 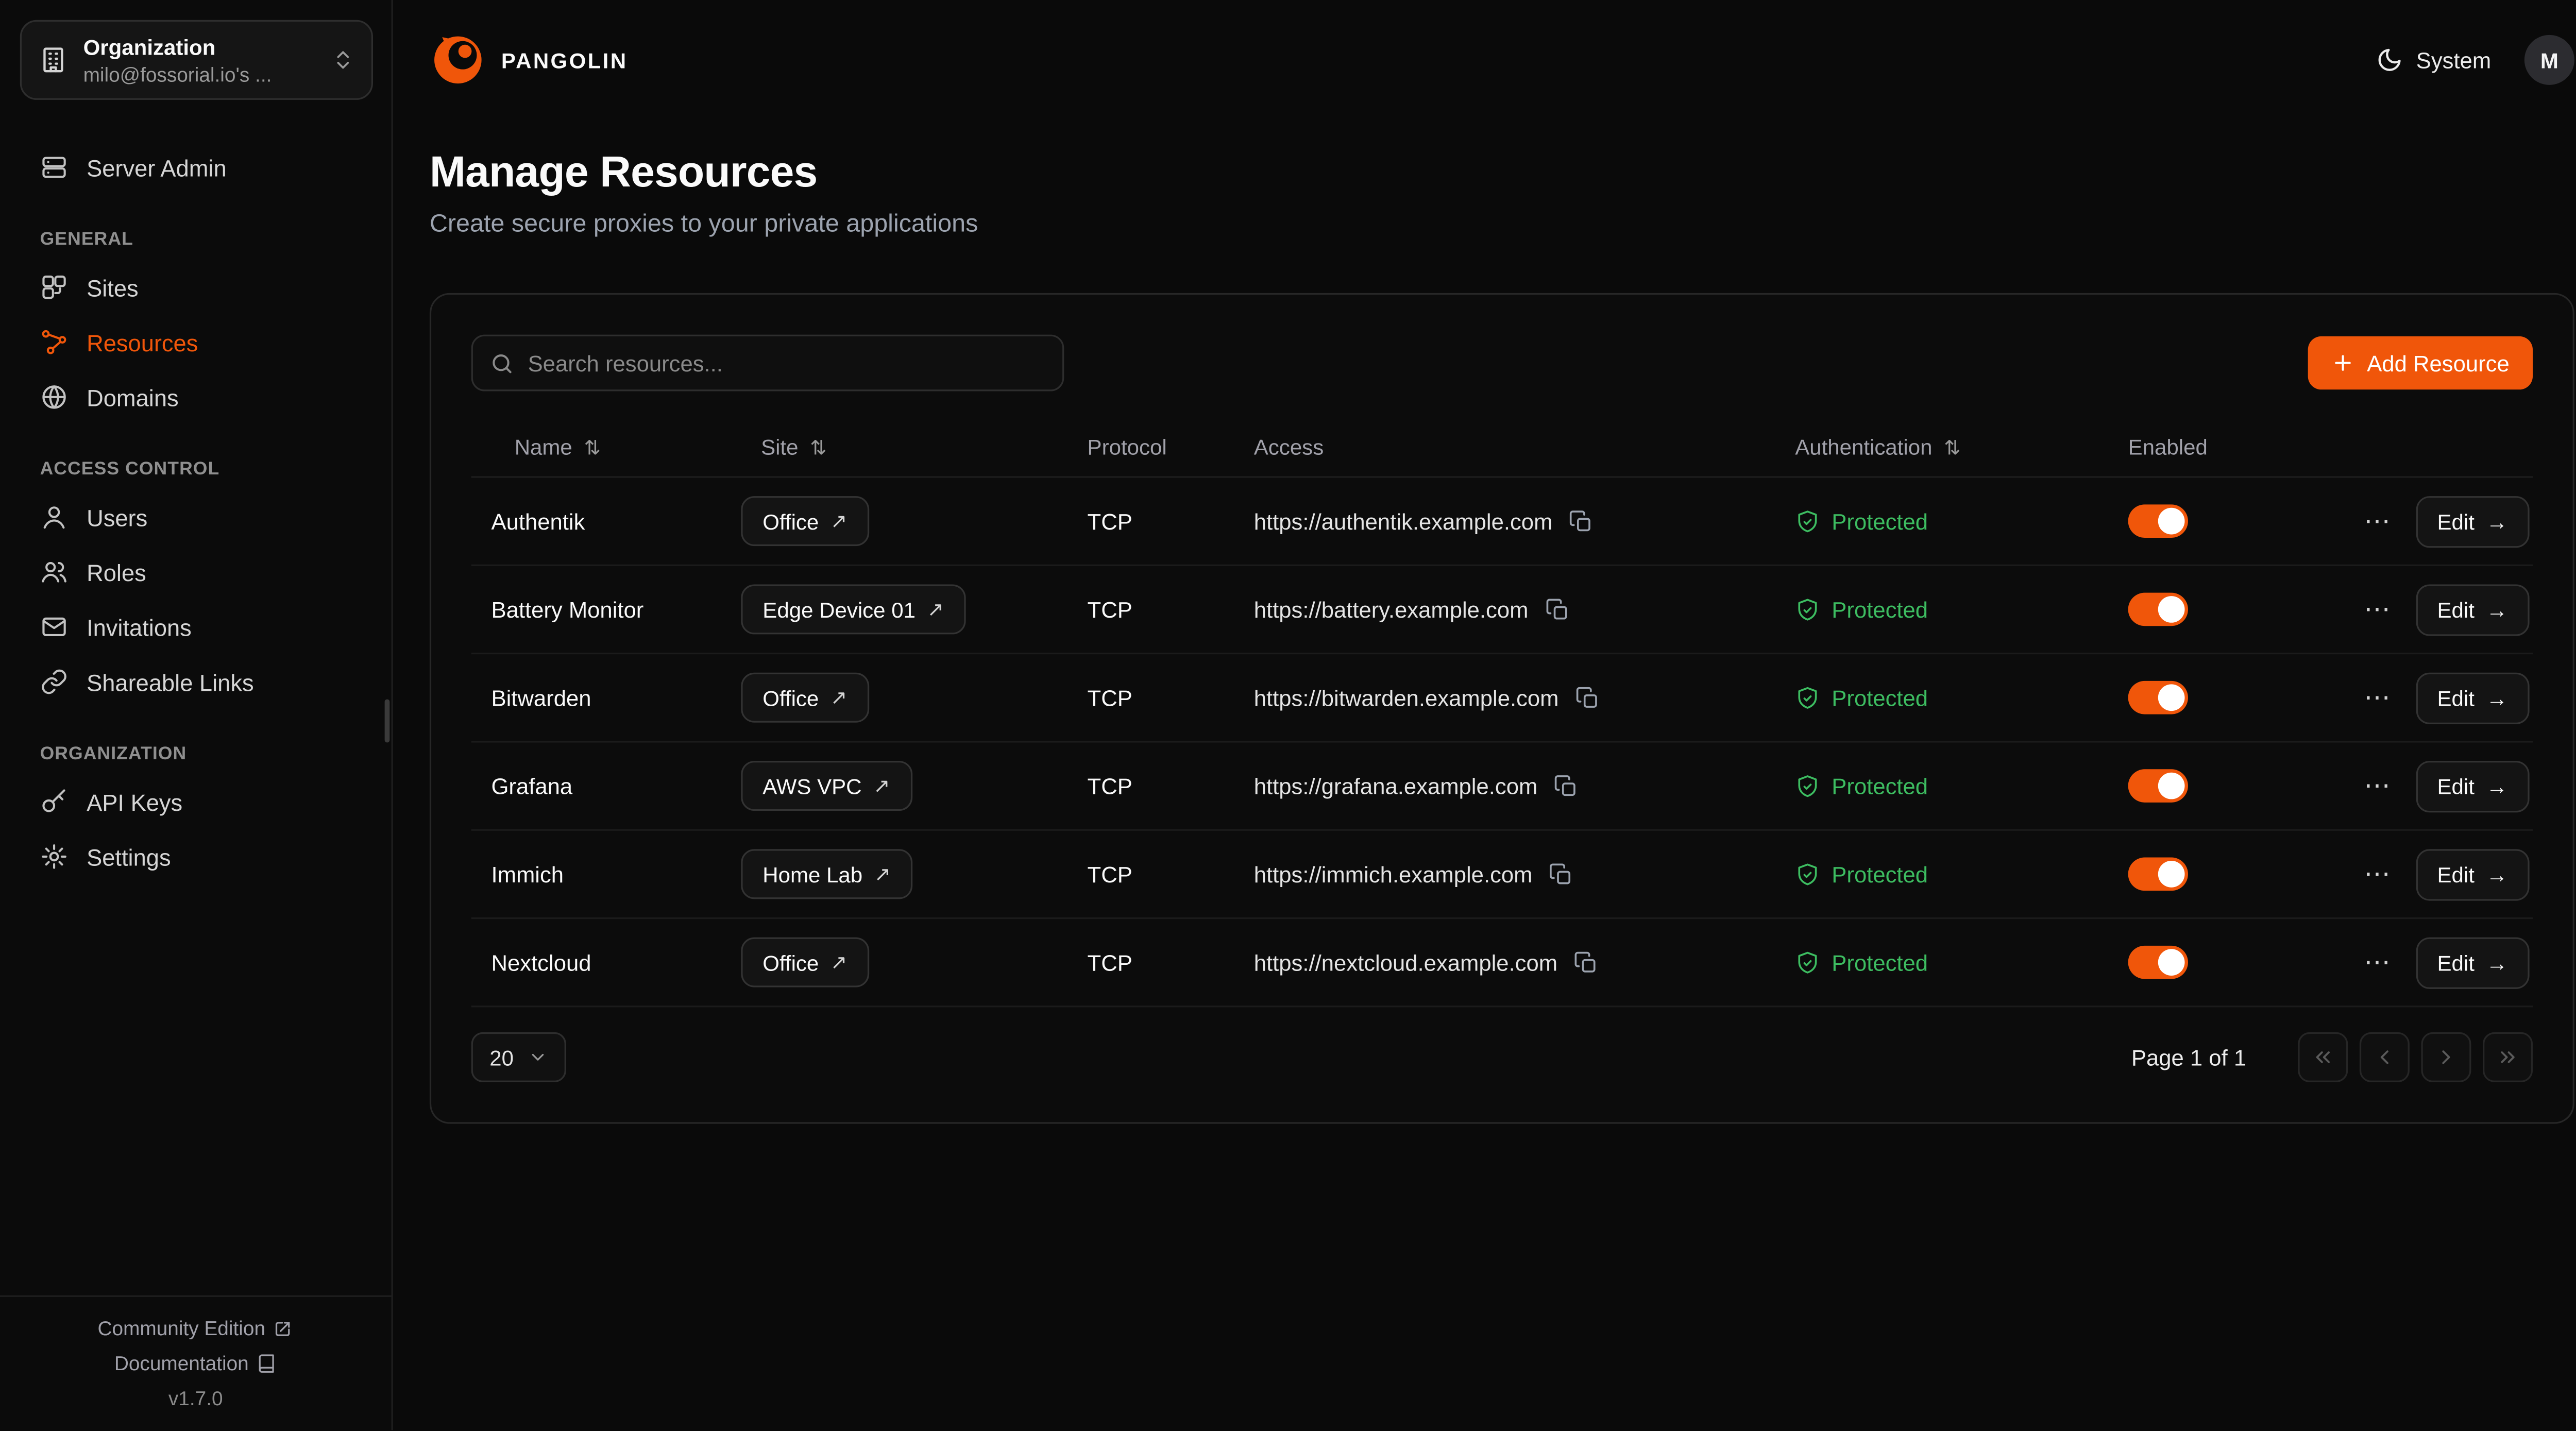 What do you see at coordinates (826, 786) in the screenshot?
I see `site-link-button: AWS VPC ↗` at bounding box center [826, 786].